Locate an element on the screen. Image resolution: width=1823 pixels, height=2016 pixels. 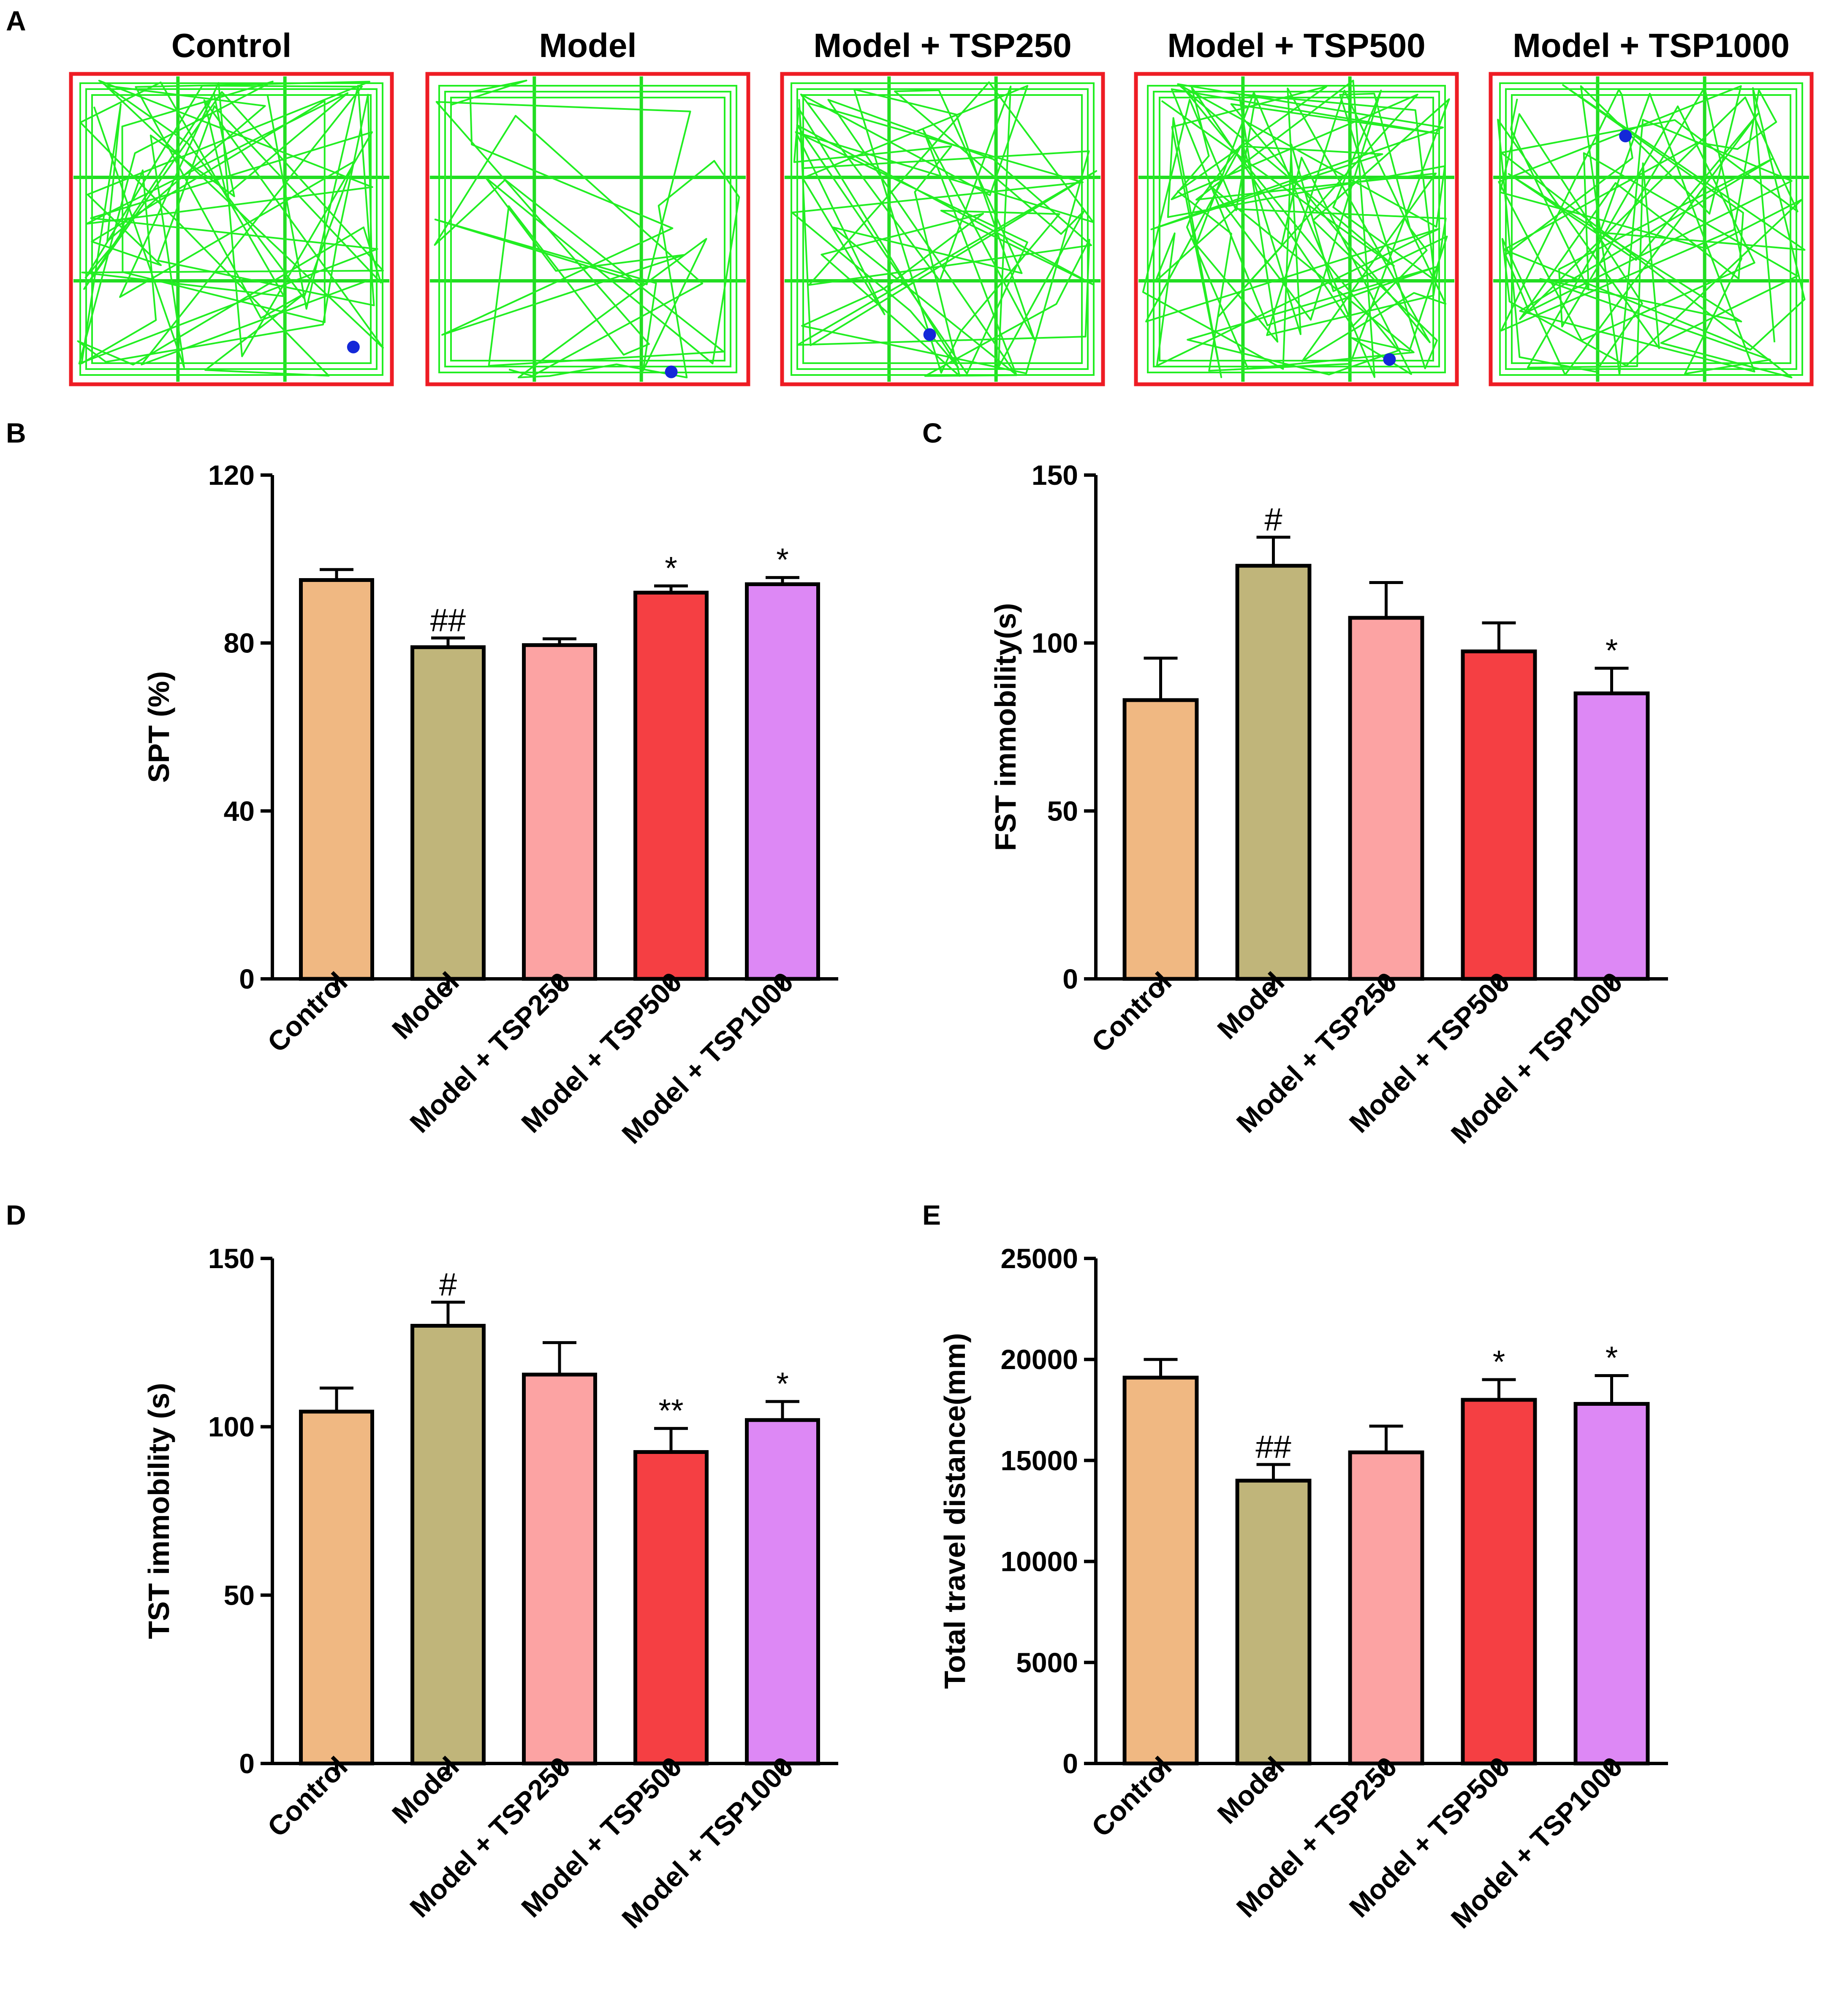
arena-title: Model + TSP500 is located at coordinates (1296, 45).